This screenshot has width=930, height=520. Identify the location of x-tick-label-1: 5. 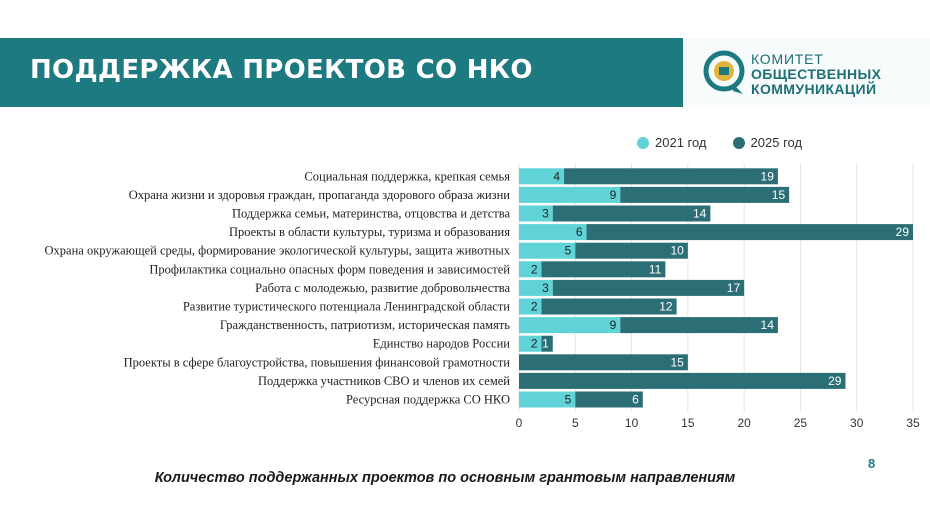
(575, 423).